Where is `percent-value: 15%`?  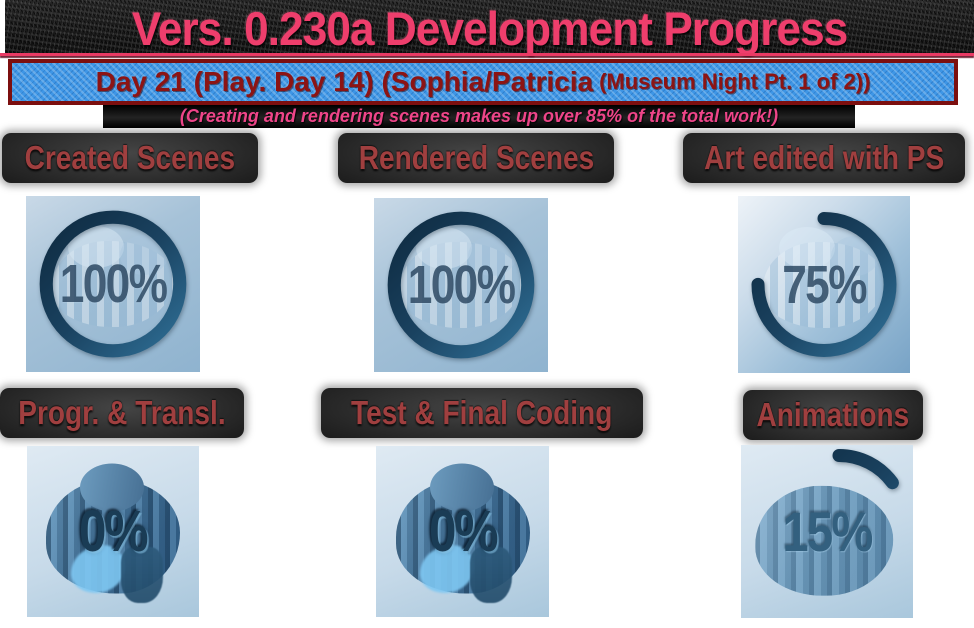 percent-value: 15% is located at coordinates (827, 531).